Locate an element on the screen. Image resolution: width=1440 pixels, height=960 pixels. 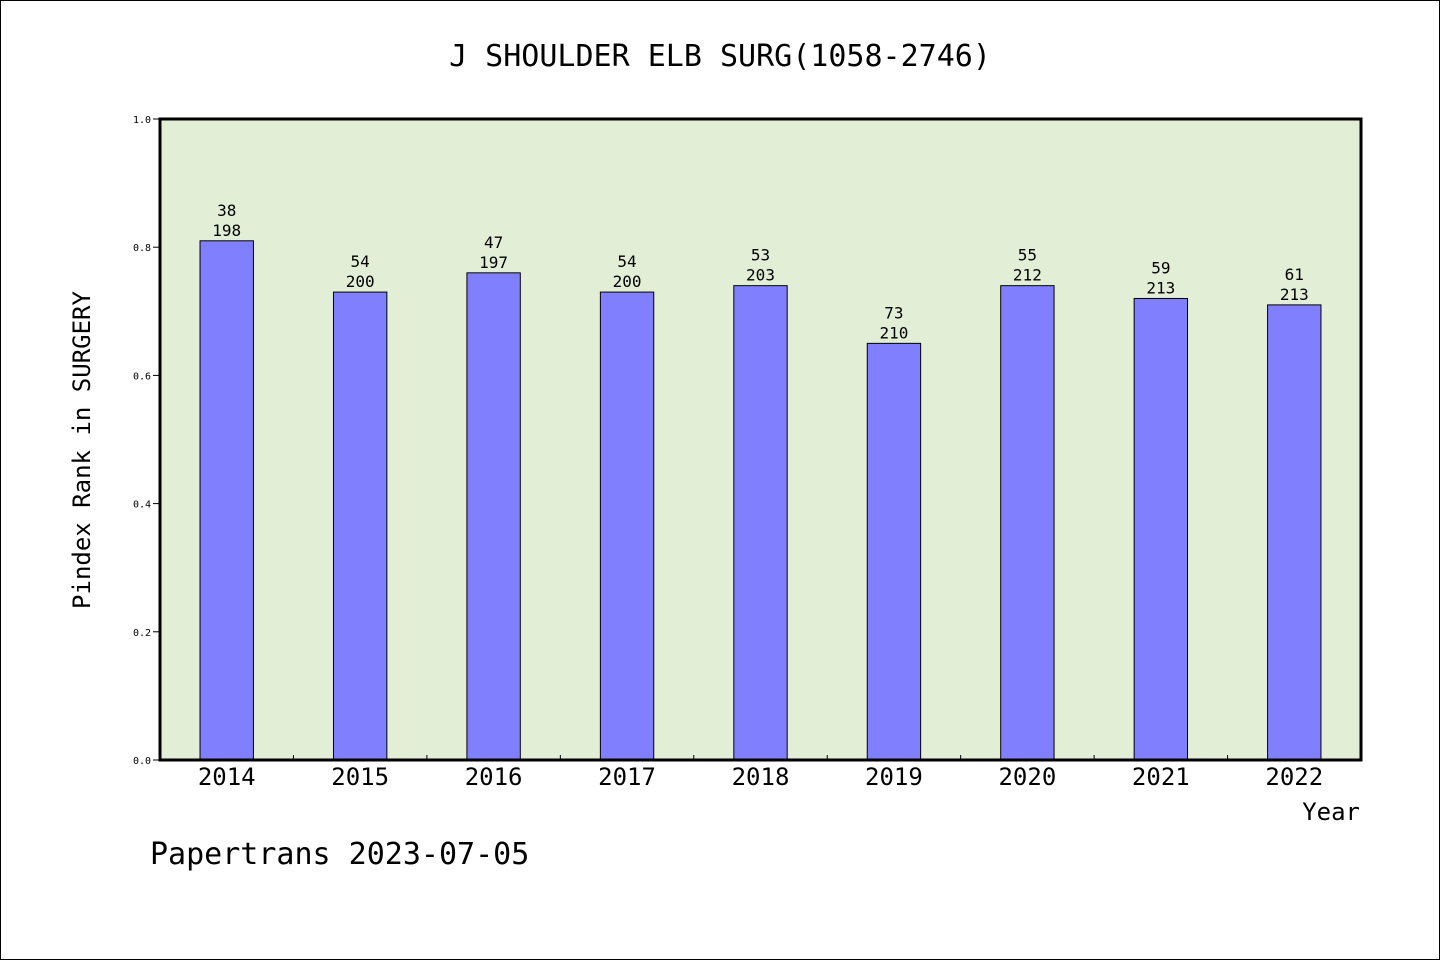
chart-title: J SHOULDER ELB SURG(1058-2746) is located at coordinates (720, 56).